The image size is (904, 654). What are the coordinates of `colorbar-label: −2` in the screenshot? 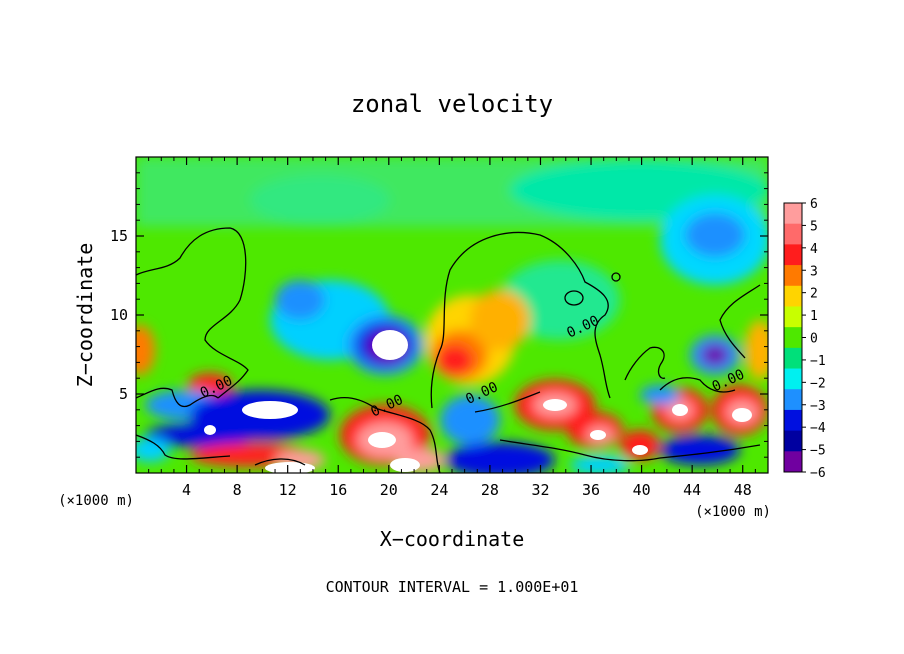 It's located at (818, 383).